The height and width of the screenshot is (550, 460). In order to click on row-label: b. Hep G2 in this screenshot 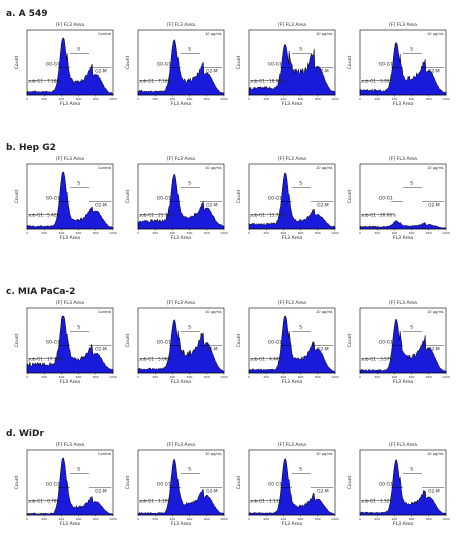, I will do `click(31, 148)`.